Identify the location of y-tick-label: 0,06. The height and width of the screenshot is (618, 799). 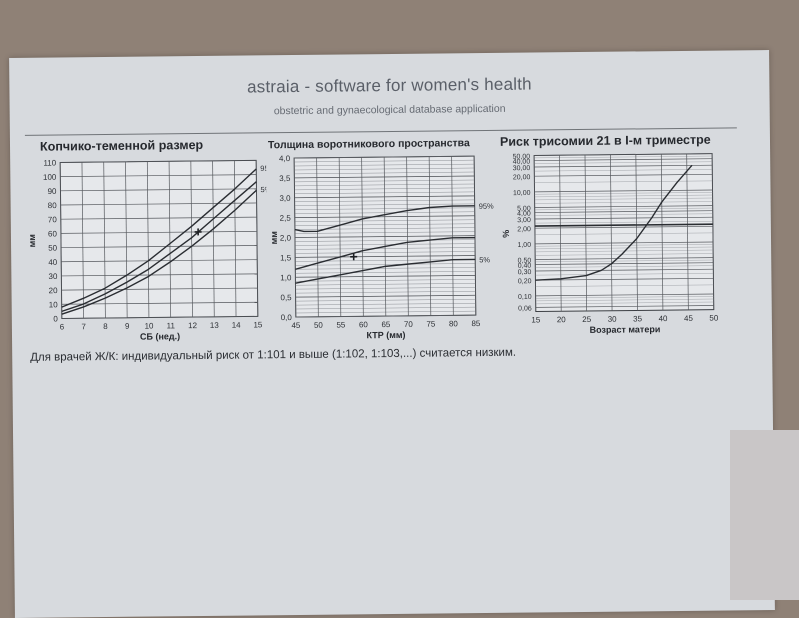
(525, 308).